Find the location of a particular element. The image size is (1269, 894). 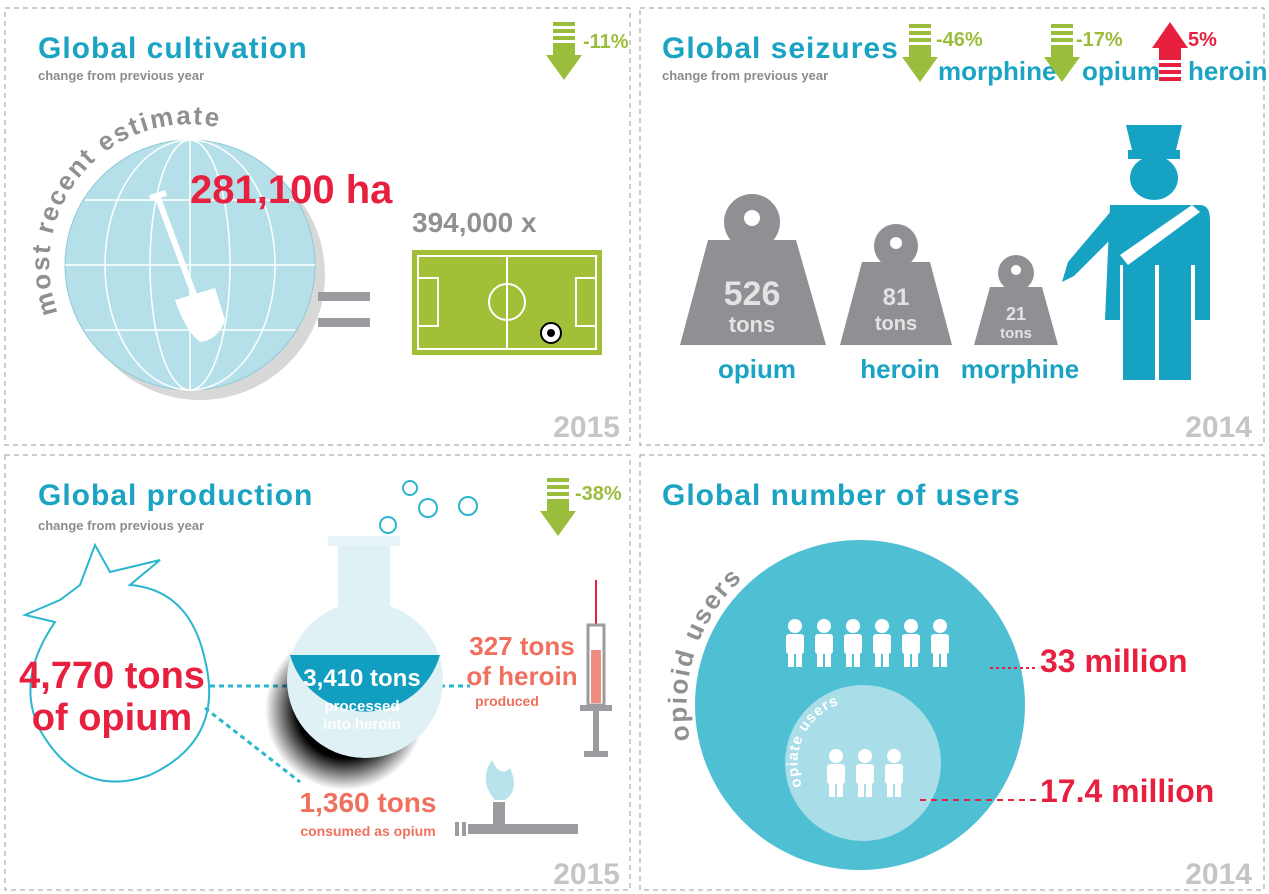

shovel-handle is located at coordinates (177, 249).